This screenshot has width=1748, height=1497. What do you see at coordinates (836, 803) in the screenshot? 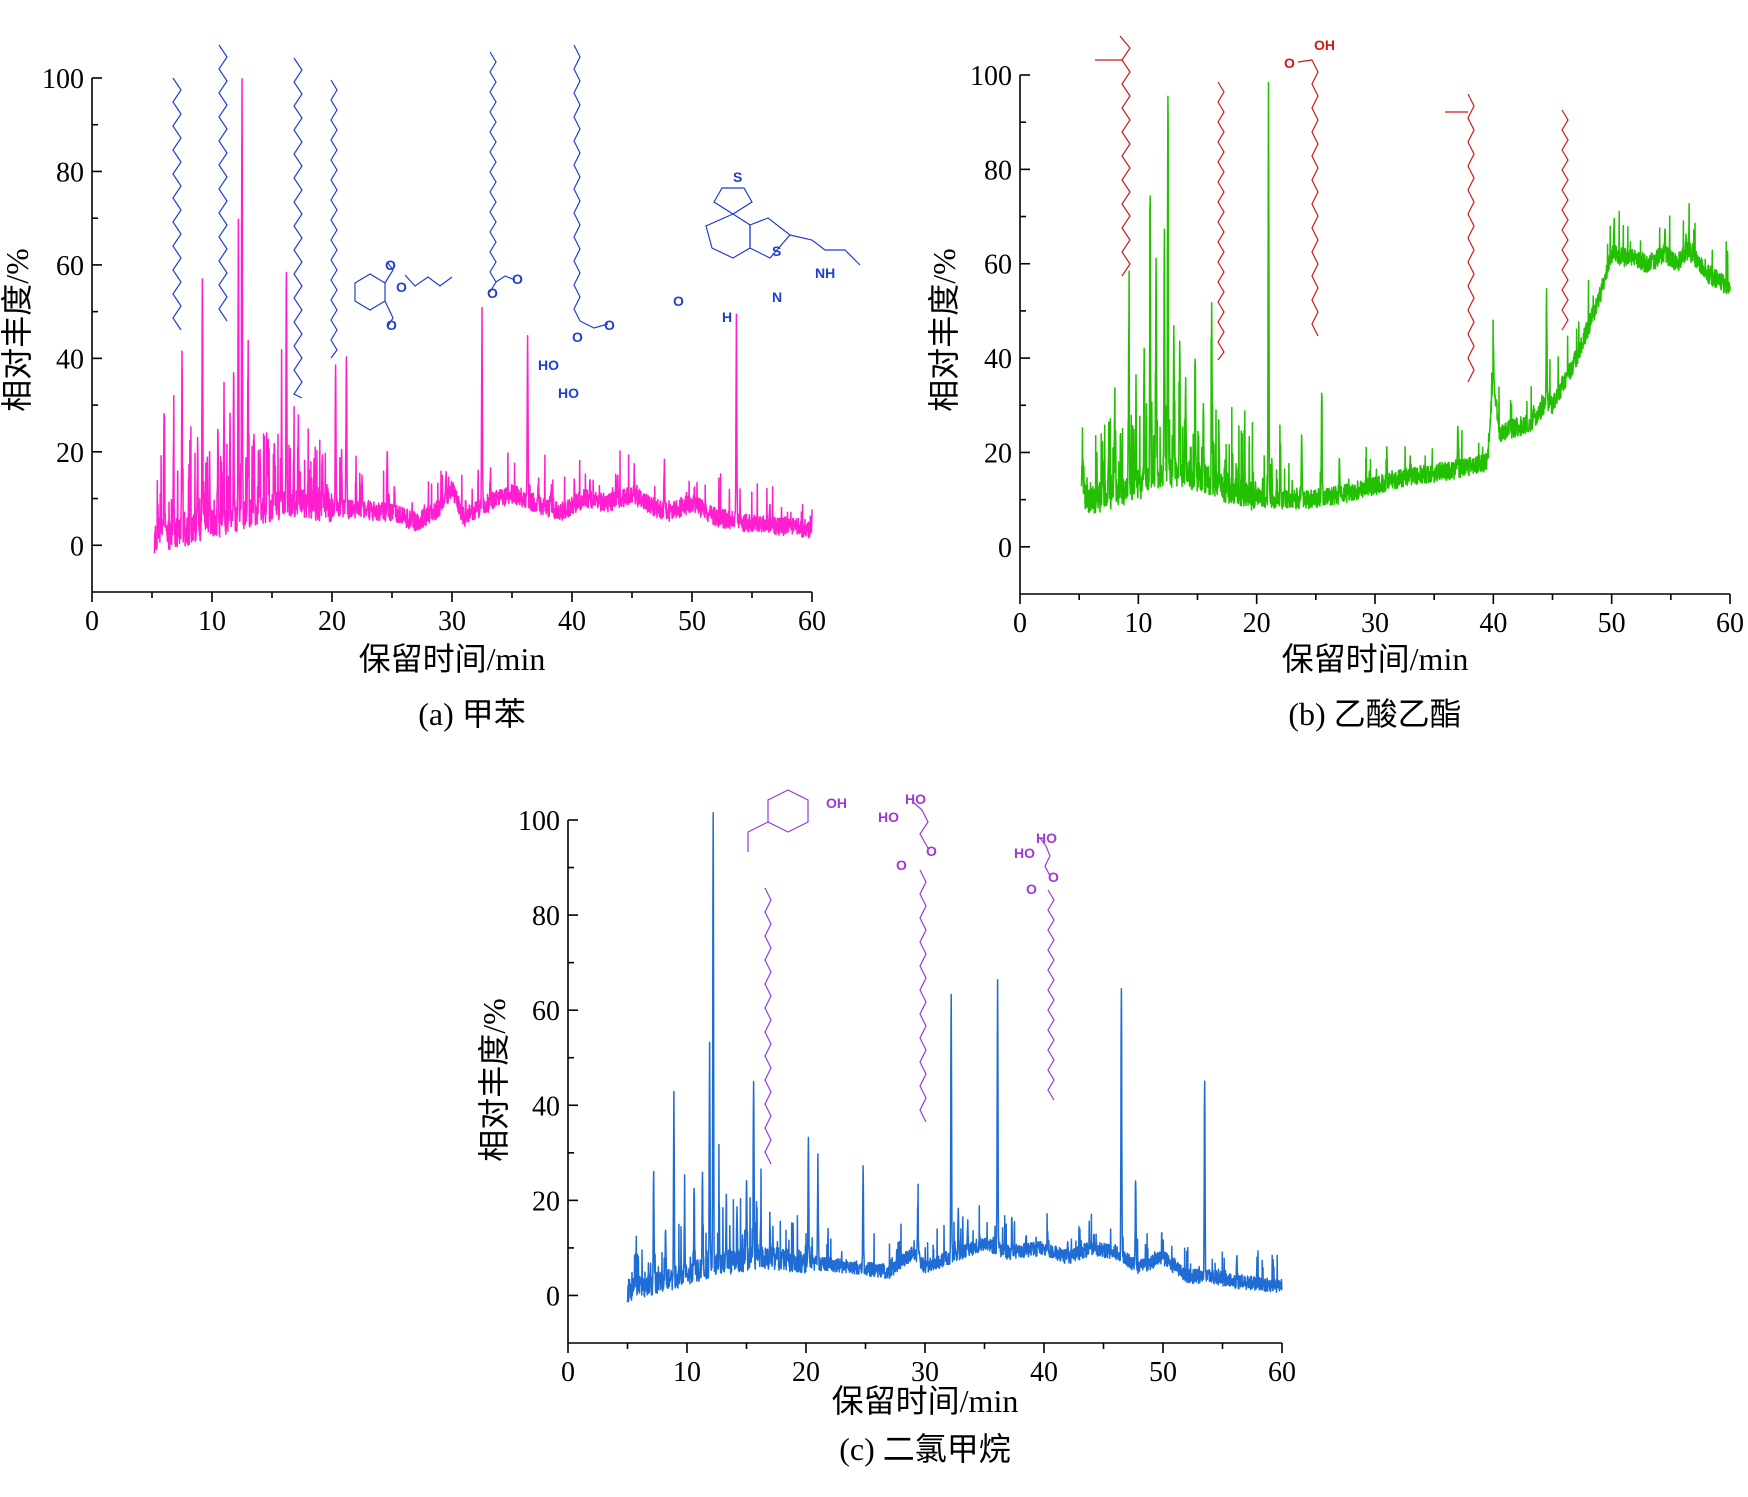
I see `chem-label: OH` at bounding box center [836, 803].